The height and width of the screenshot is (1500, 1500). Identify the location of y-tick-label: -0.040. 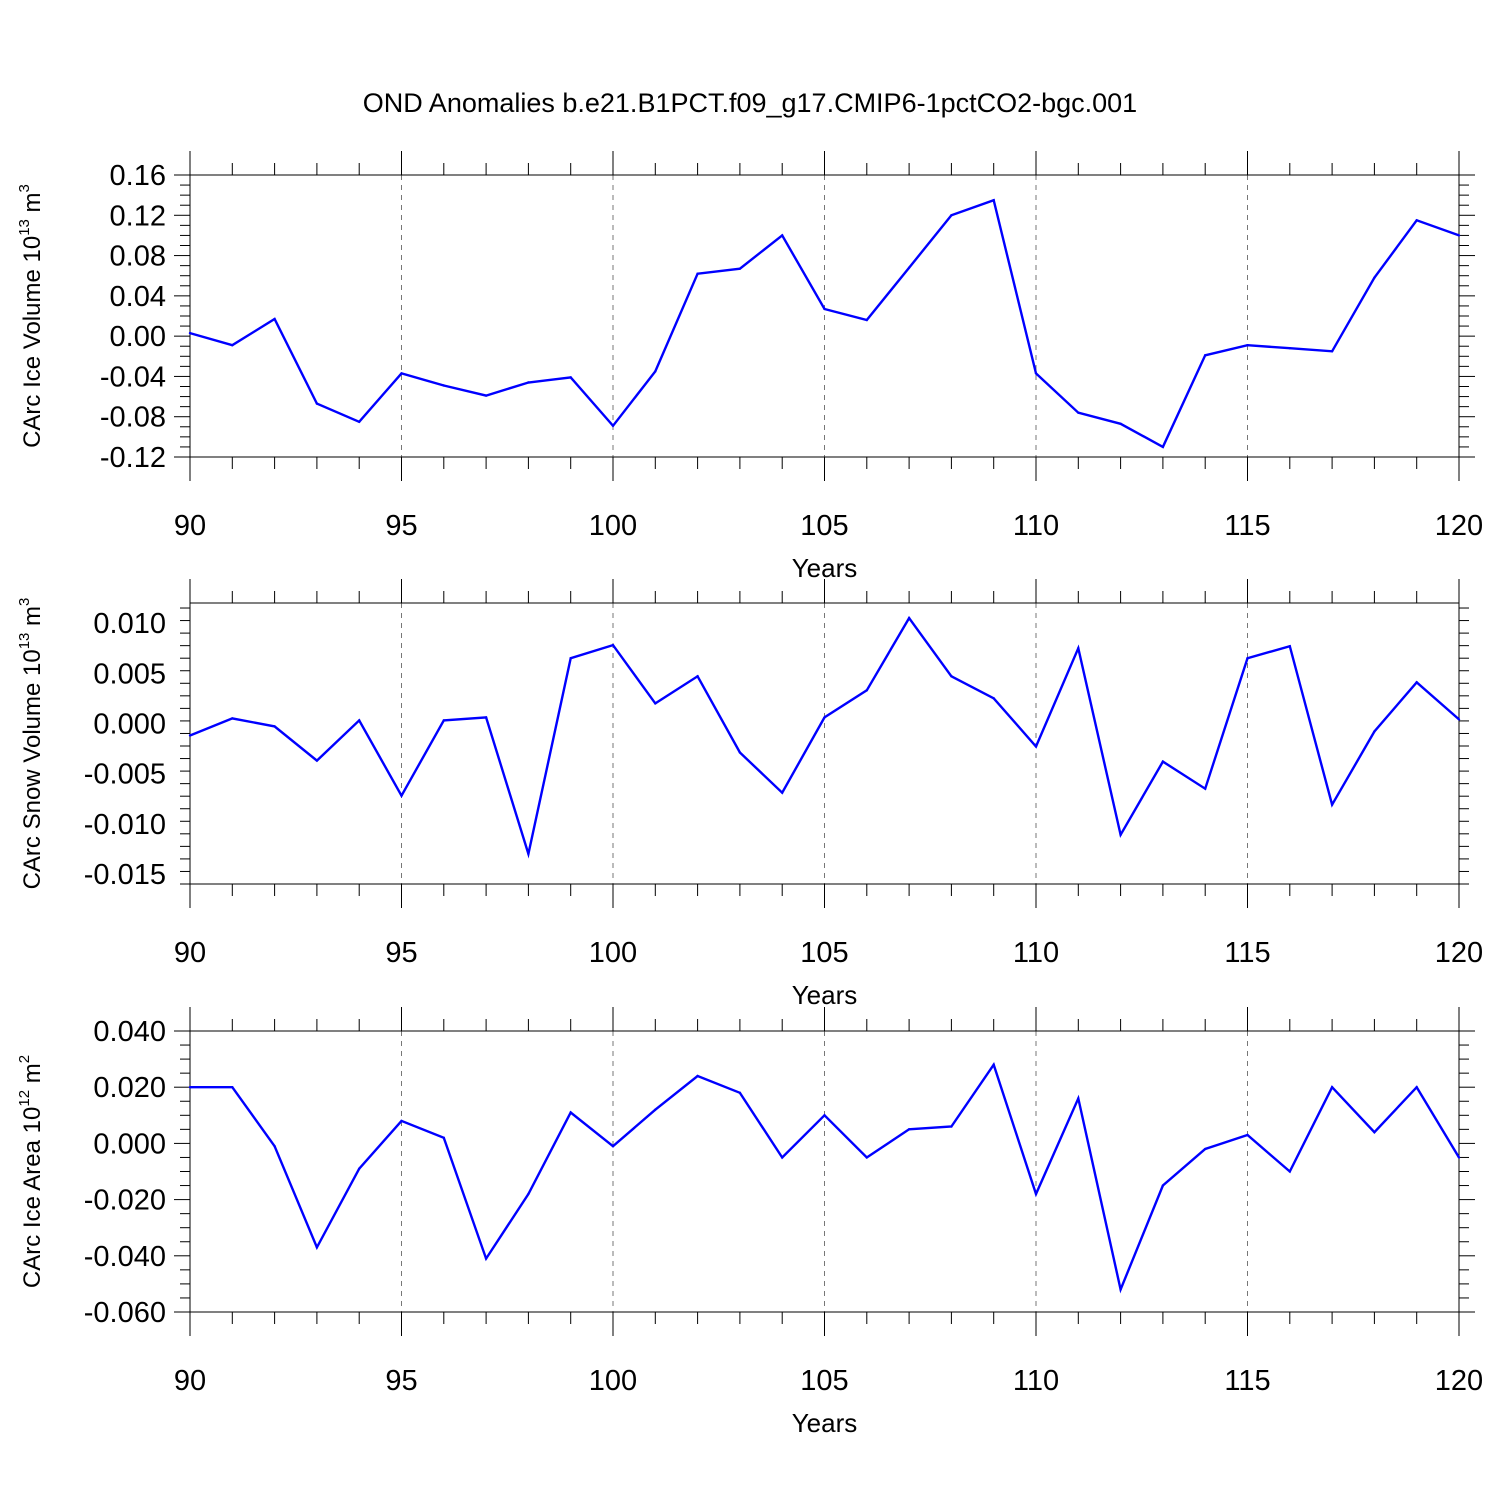
(125, 1257).